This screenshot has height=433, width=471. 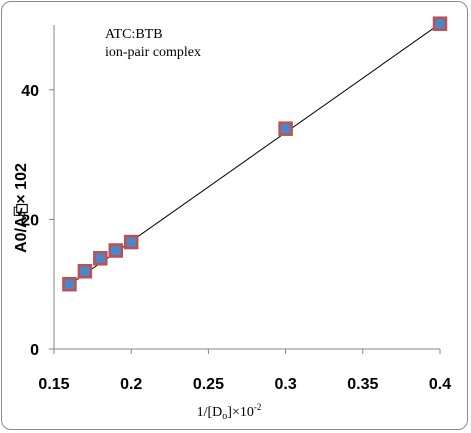 What do you see at coordinates (224, 416) in the screenshot?
I see `x-label-subscript: o` at bounding box center [224, 416].